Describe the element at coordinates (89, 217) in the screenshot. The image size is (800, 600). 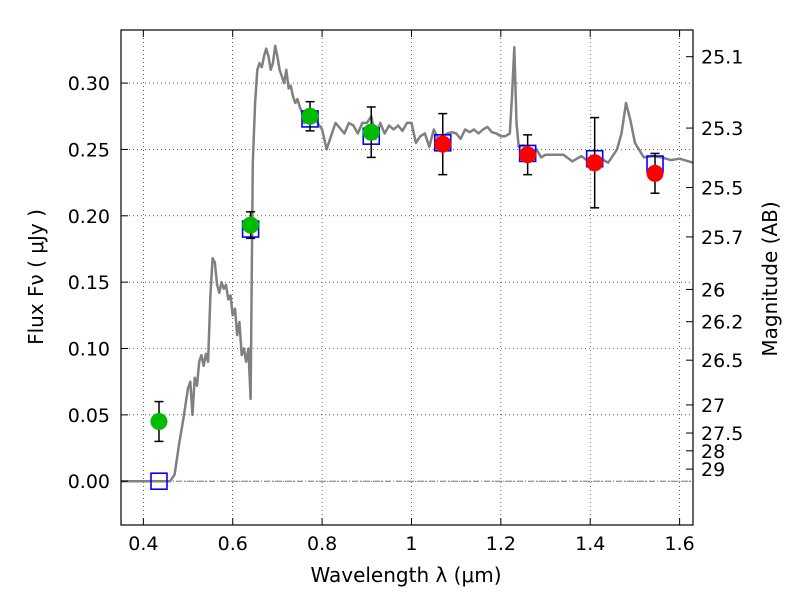
I see `y-tick-label: 0.20` at that location.